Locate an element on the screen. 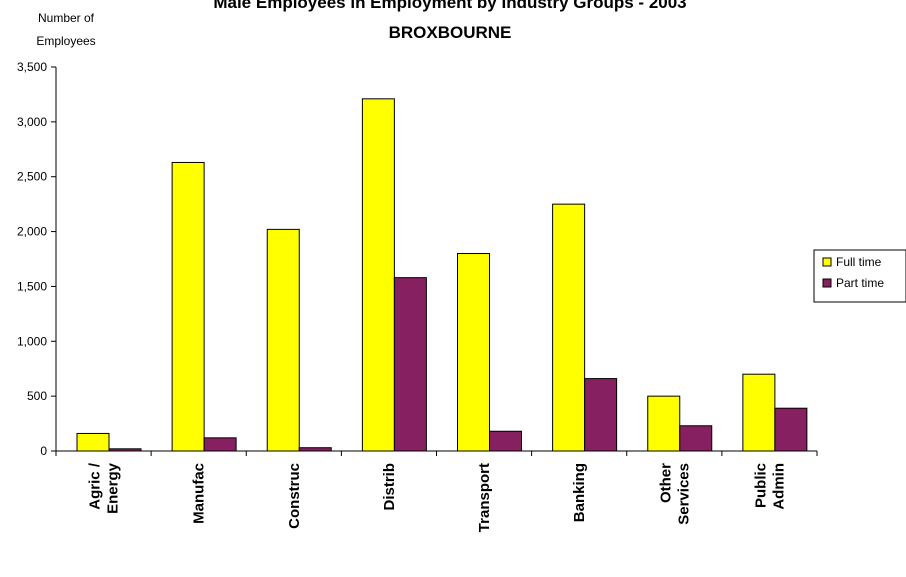  y-axis-label-line1: Number of is located at coordinates (66, 18).